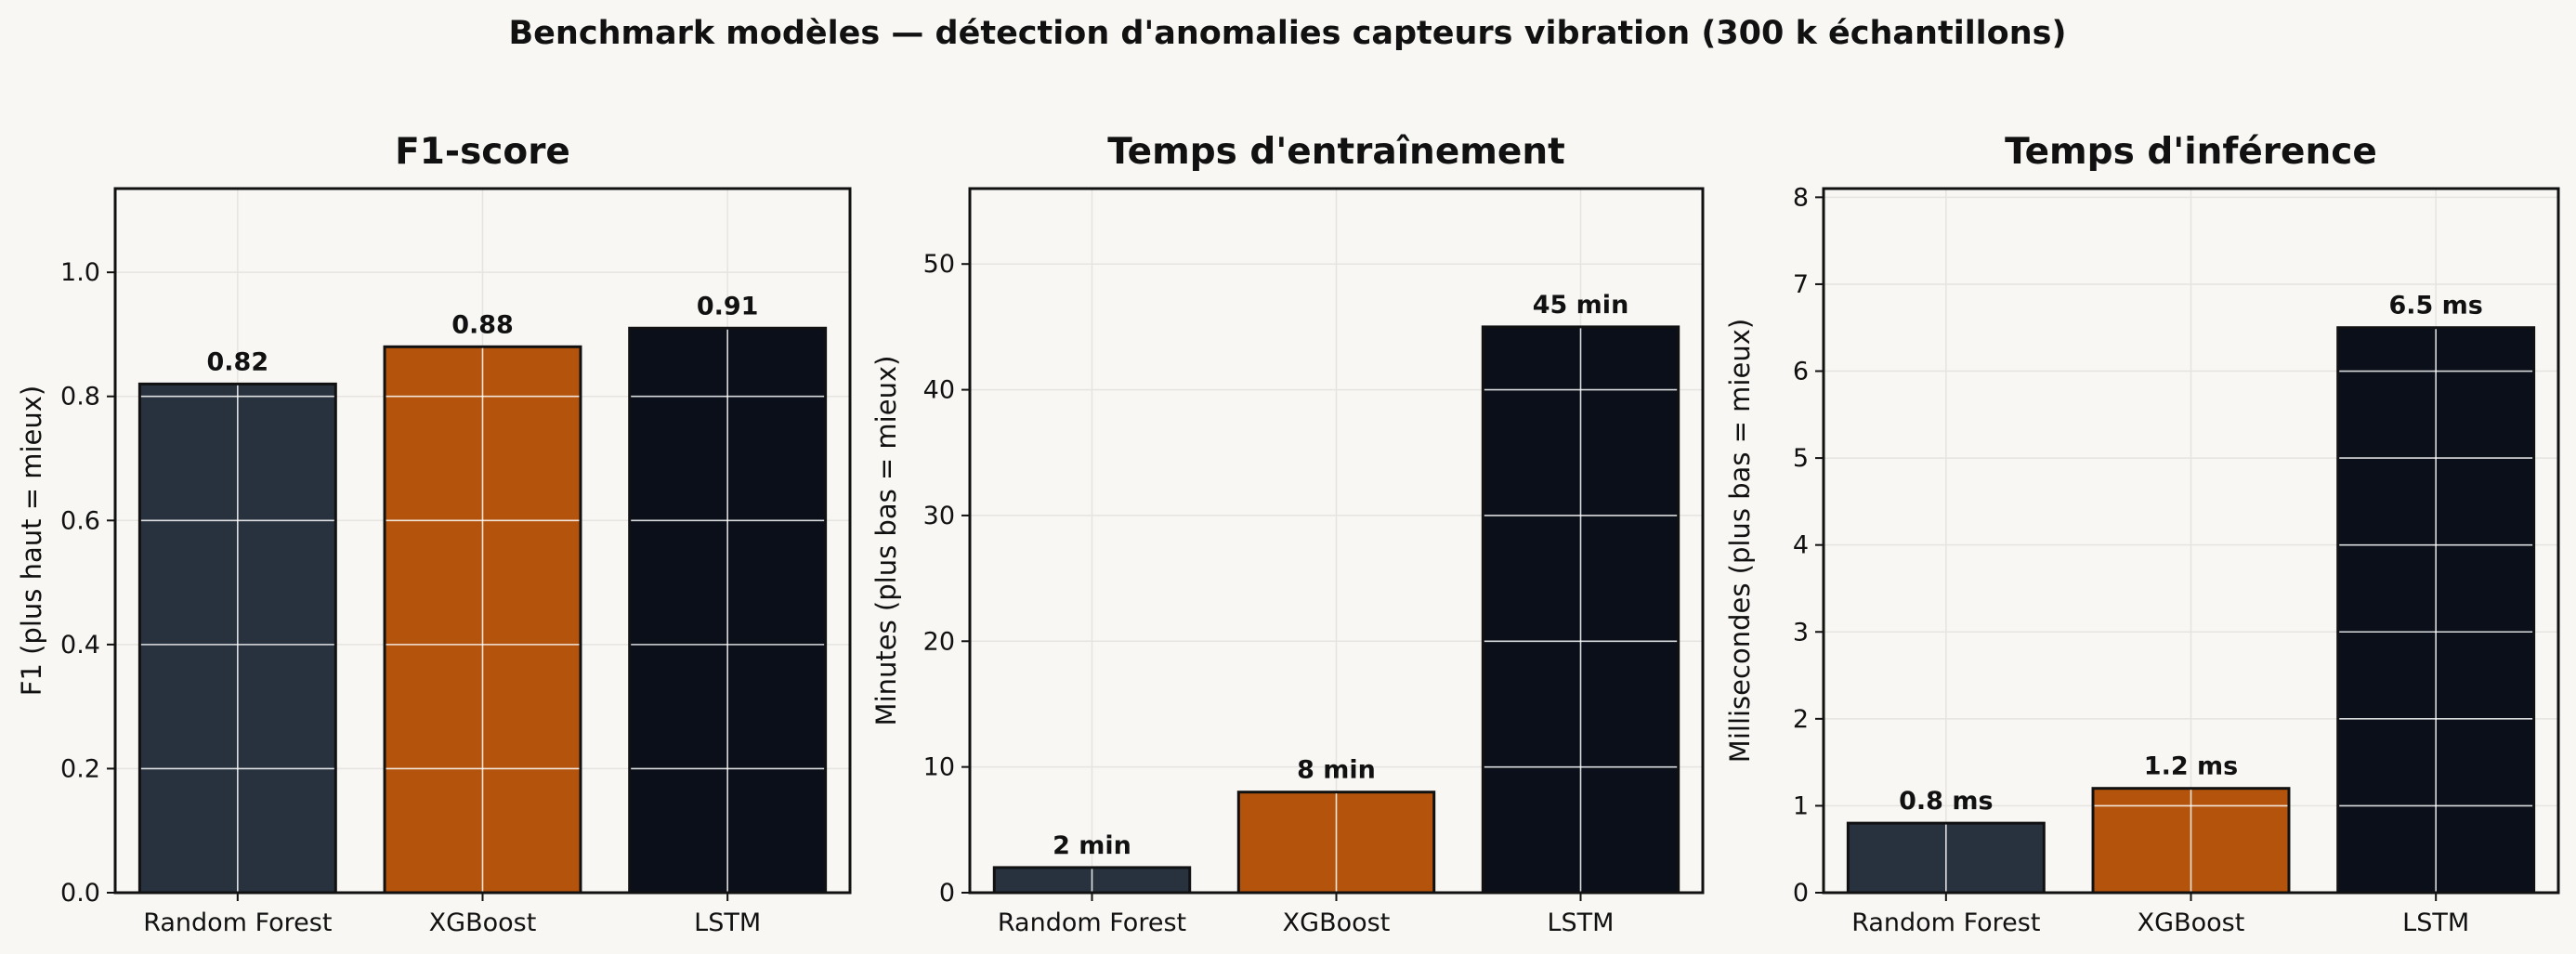  Describe the element at coordinates (1946, 801) in the screenshot. I see `data-label: 0.8 ms` at that location.